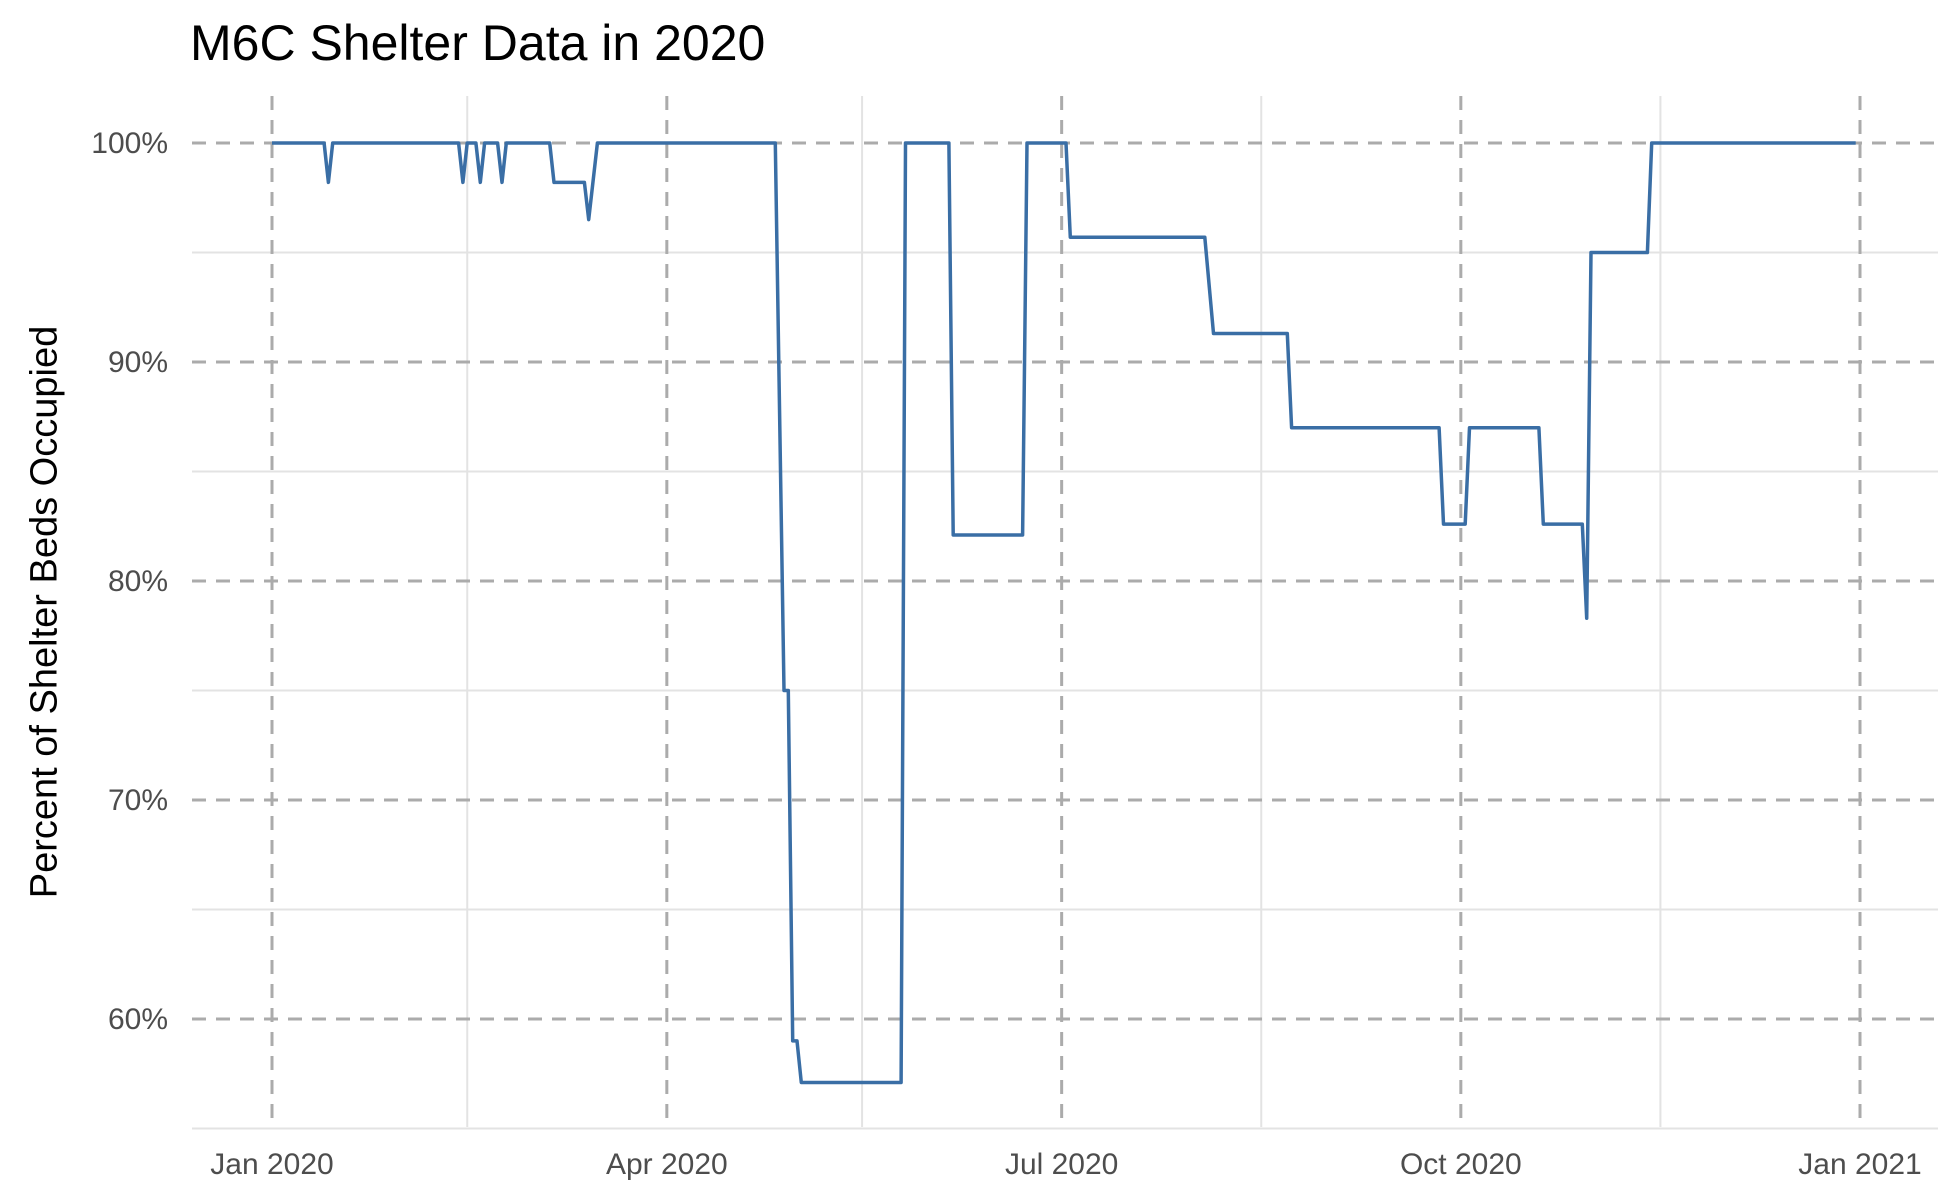  What do you see at coordinates (138, 800) in the screenshot?
I see `y-tick-label: 70%` at bounding box center [138, 800].